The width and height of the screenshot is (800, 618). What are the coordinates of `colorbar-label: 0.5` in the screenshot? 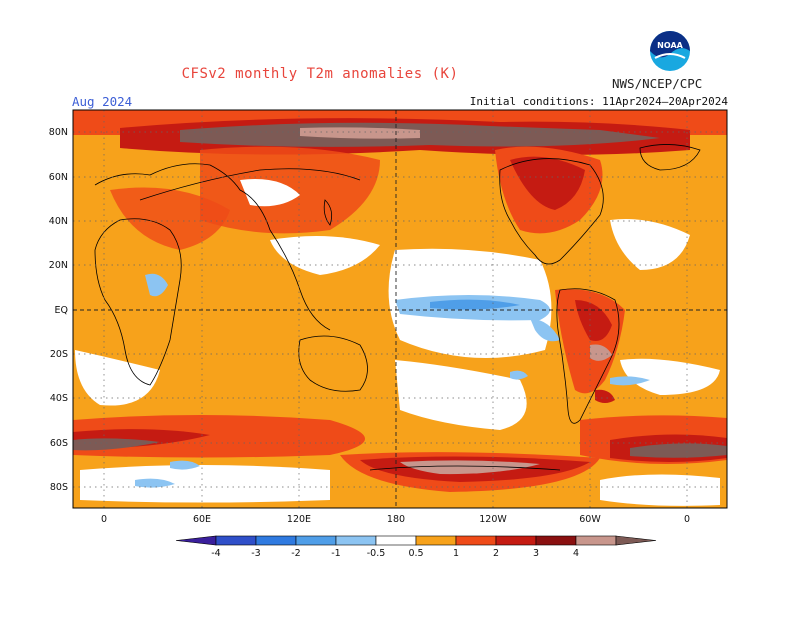 It's located at (415, 553).